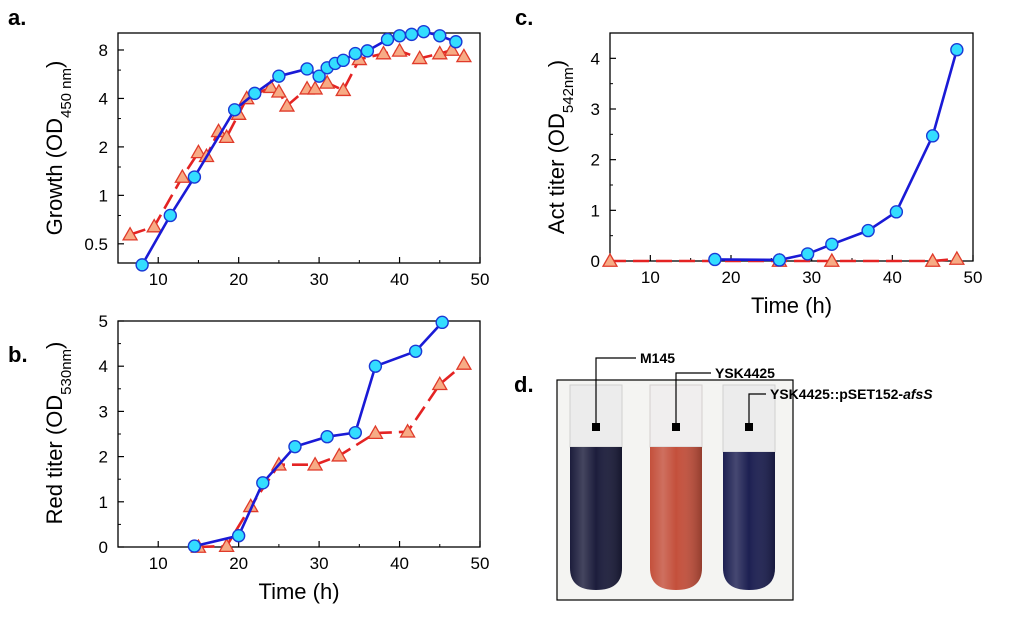  What do you see at coordinates (18, 354) in the screenshot?
I see `panel-label-b: b.` at bounding box center [18, 354].